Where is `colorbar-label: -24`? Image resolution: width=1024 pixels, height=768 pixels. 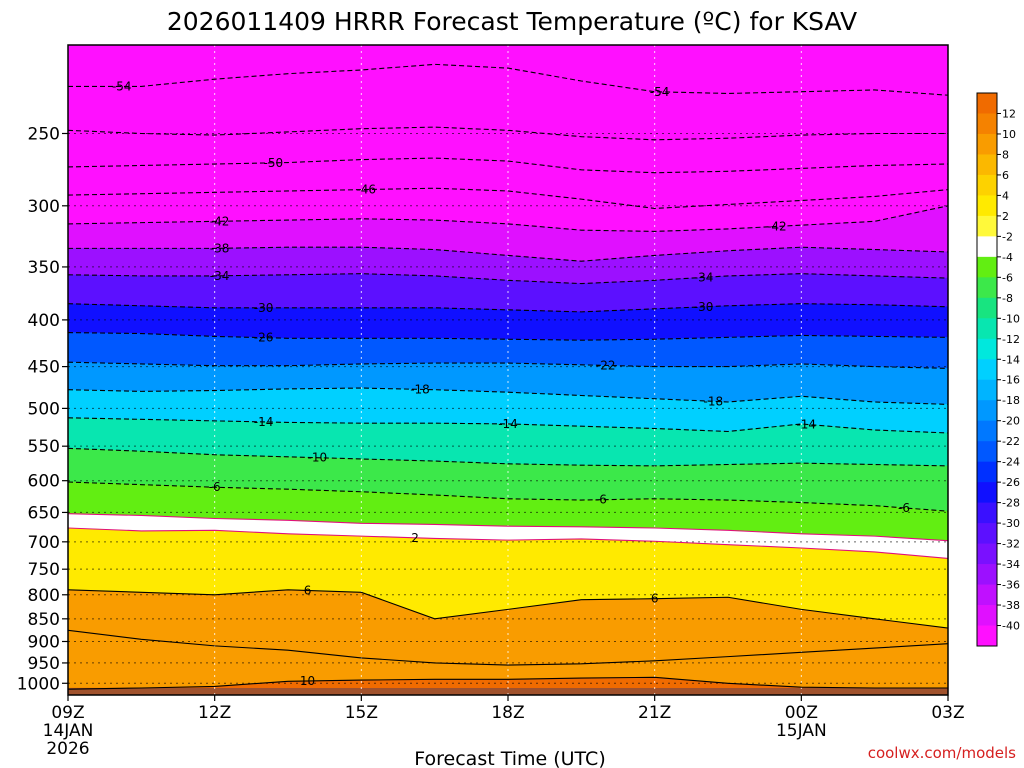 colorbar-label: -24 is located at coordinates (1011, 462).